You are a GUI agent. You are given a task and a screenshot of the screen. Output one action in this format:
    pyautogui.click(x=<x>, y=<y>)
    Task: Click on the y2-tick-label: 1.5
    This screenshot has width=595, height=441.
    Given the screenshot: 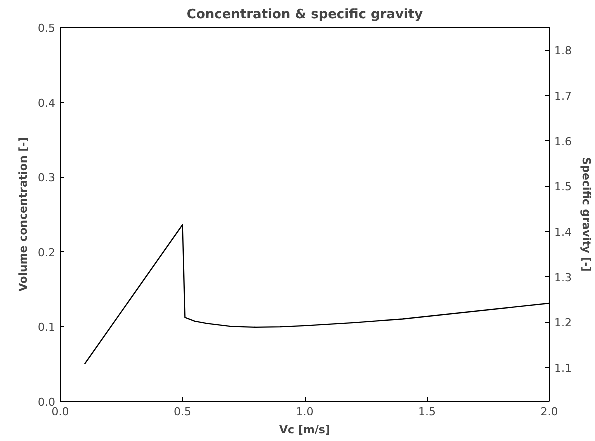 What is the action you would take?
    pyautogui.click(x=563, y=187)
    